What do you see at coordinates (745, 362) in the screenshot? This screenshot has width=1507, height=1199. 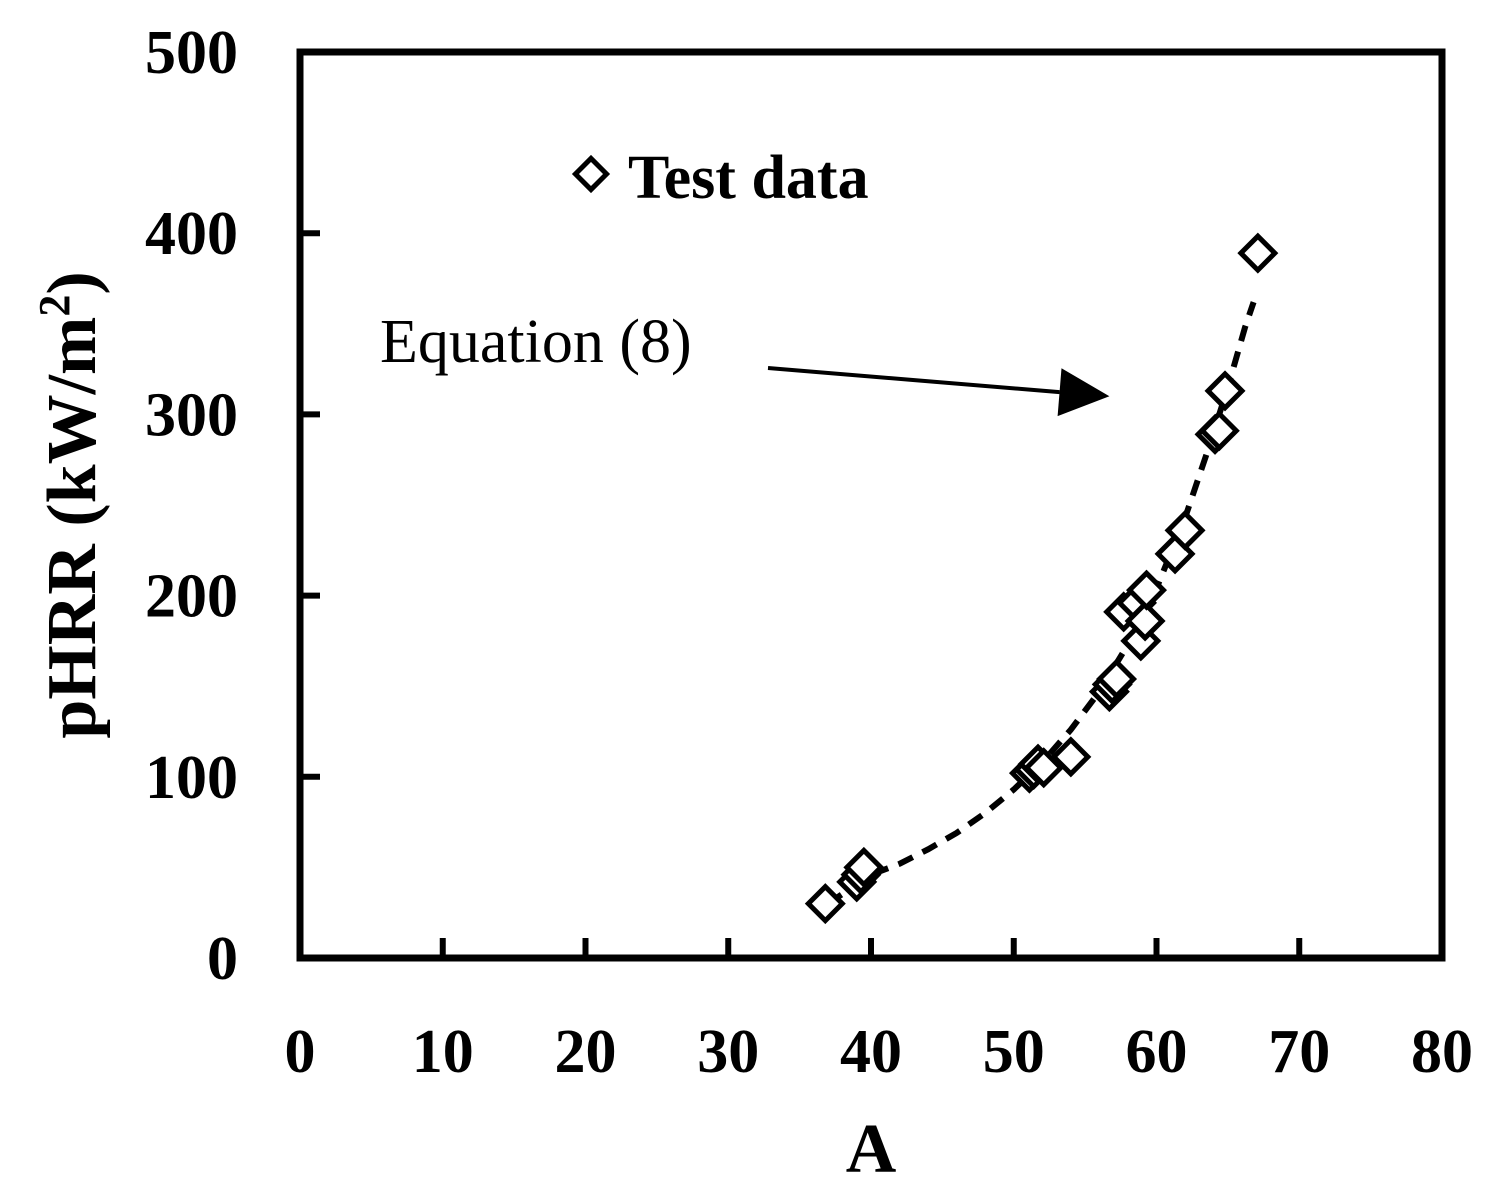 I see `annotation: Equation (8)` at bounding box center [745, 362].